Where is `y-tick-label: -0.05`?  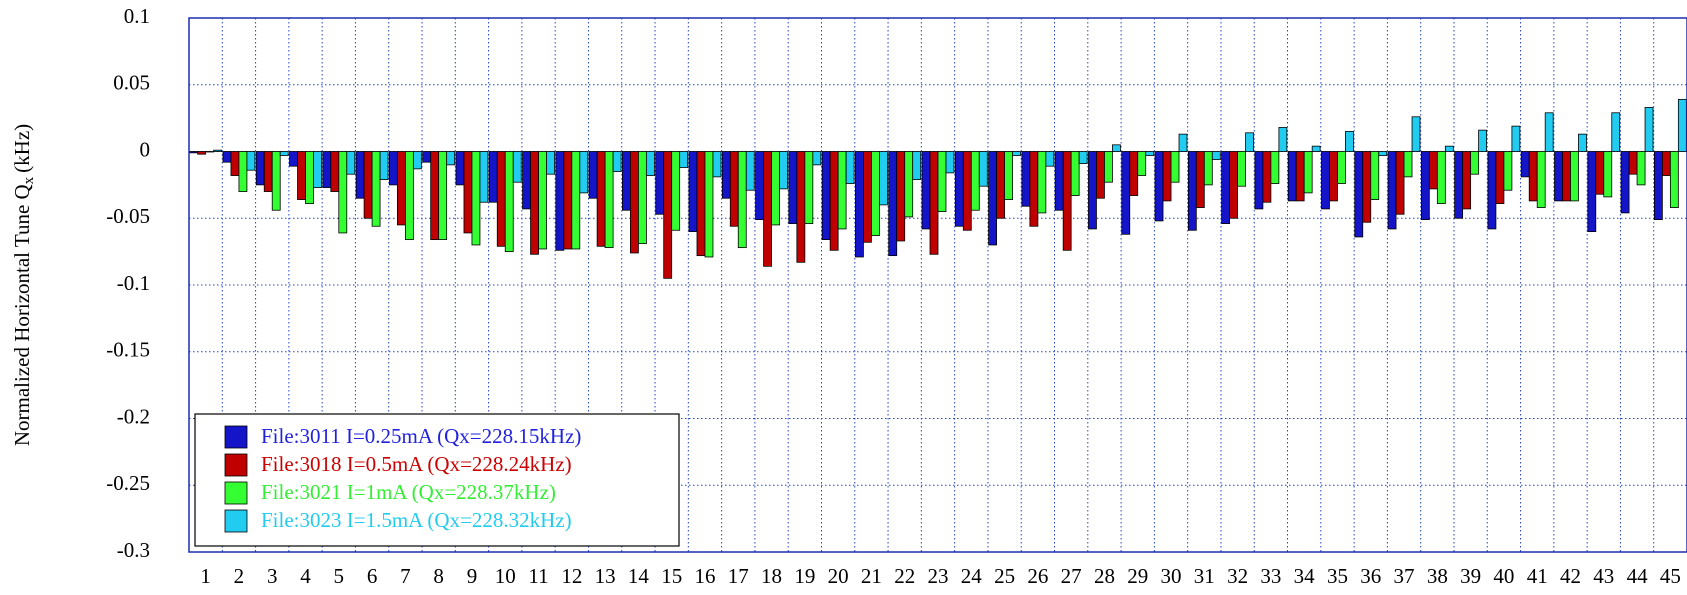 y-tick-label: -0.05 is located at coordinates (128, 216).